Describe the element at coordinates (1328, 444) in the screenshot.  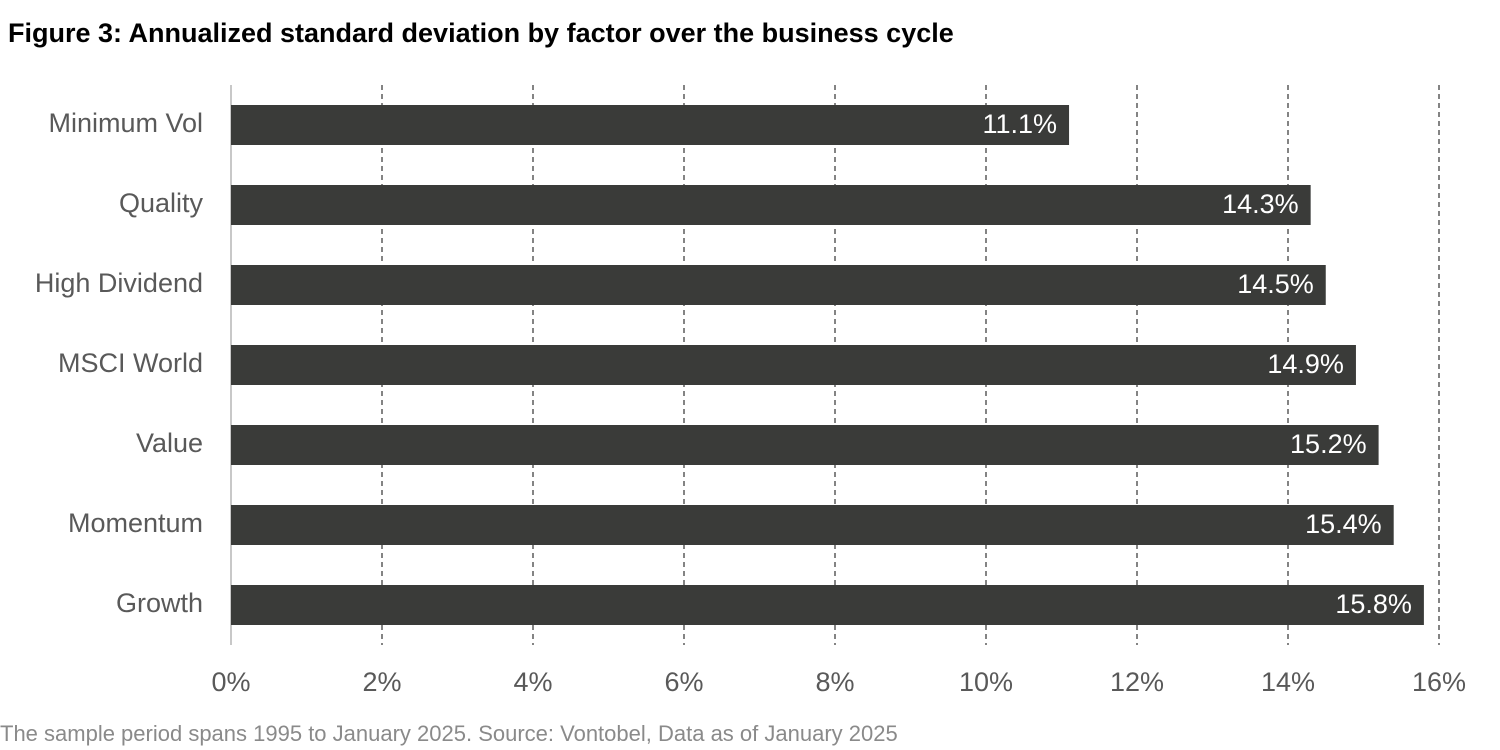
I see `value-label: 15.2%` at that location.